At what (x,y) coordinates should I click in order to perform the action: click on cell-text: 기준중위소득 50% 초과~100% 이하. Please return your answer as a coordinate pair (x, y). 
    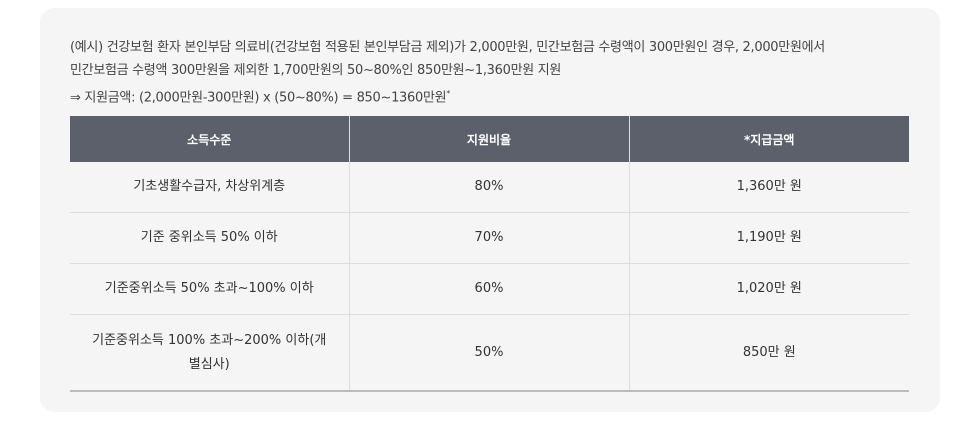
    Looking at the image, I should click on (209, 288).